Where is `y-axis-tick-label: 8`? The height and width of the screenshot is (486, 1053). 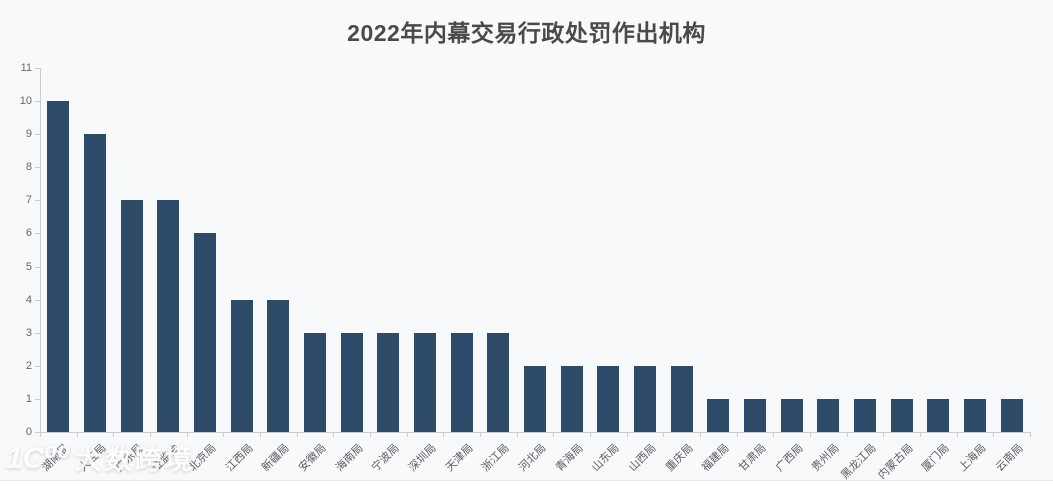
y-axis-tick-label: 8 is located at coordinates (28, 167).